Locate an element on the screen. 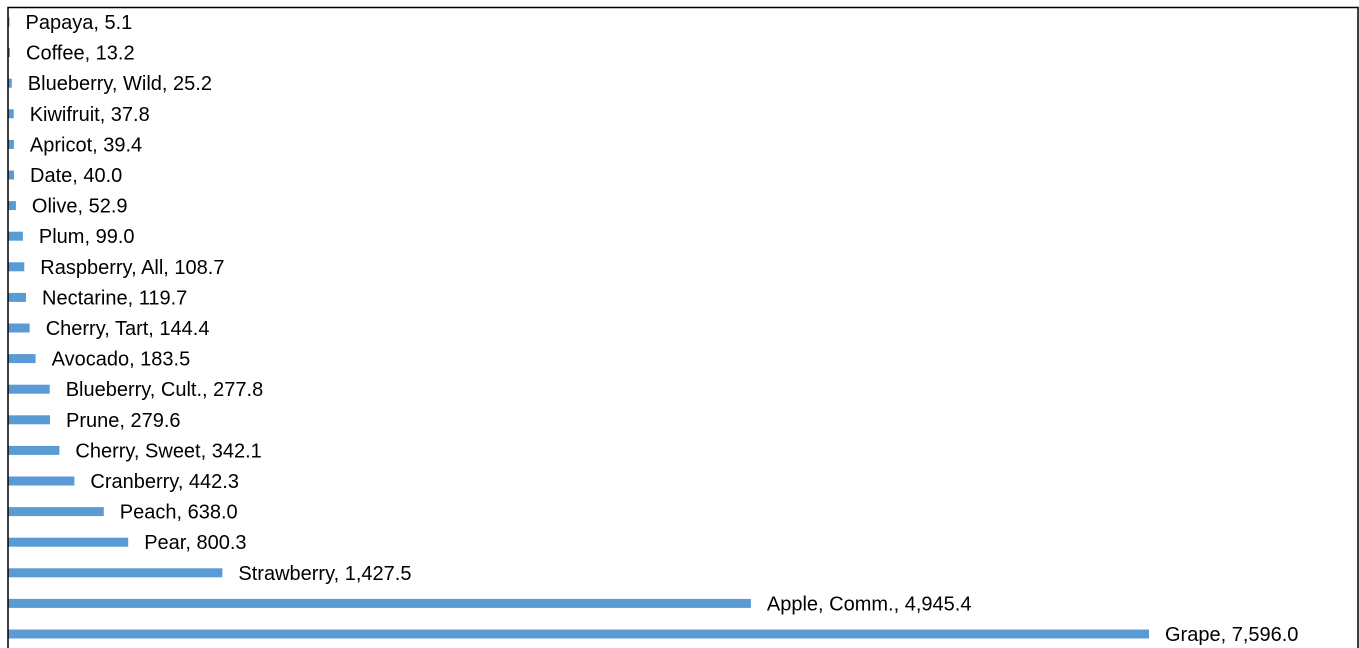 This screenshot has width=1359, height=648. bar-olive is located at coordinates (12, 206).